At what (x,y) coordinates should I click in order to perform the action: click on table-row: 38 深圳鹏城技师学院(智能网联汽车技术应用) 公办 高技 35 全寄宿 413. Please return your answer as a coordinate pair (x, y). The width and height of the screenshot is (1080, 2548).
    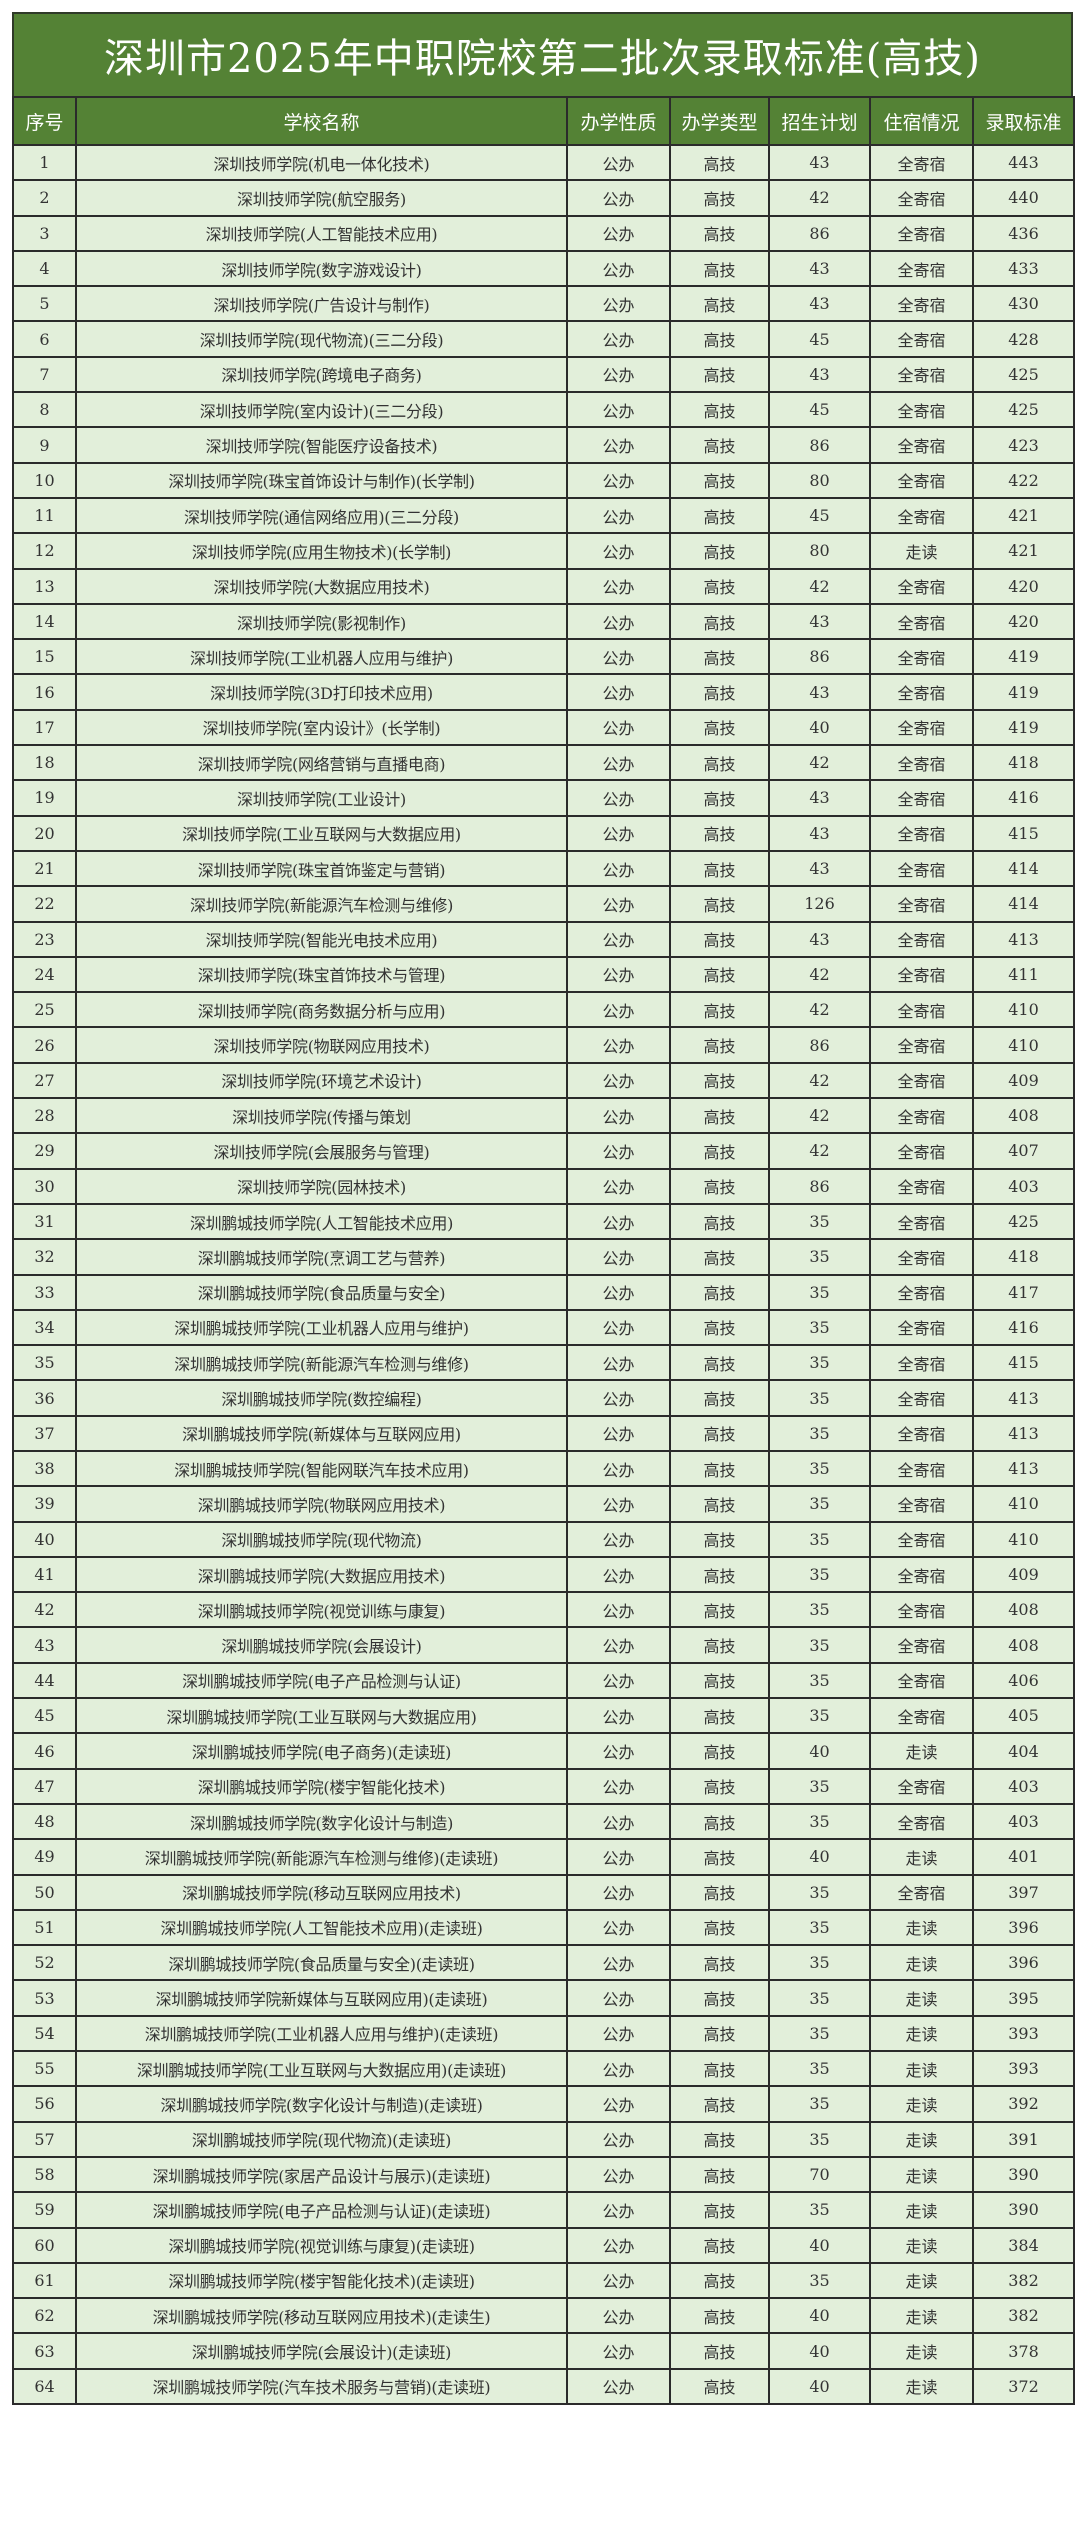
    Looking at the image, I should click on (543, 1468).